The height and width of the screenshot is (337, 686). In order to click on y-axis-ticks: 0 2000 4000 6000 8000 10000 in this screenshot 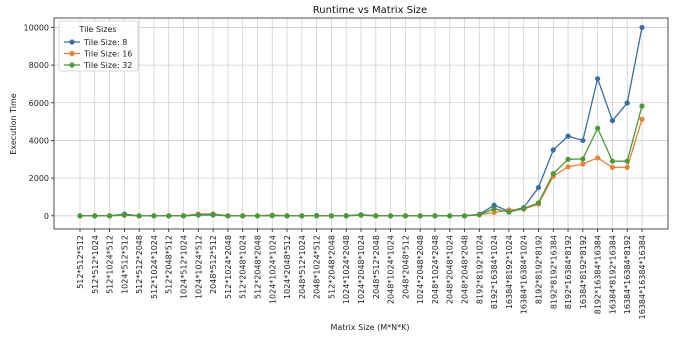, I will do `click(39, 122)`.